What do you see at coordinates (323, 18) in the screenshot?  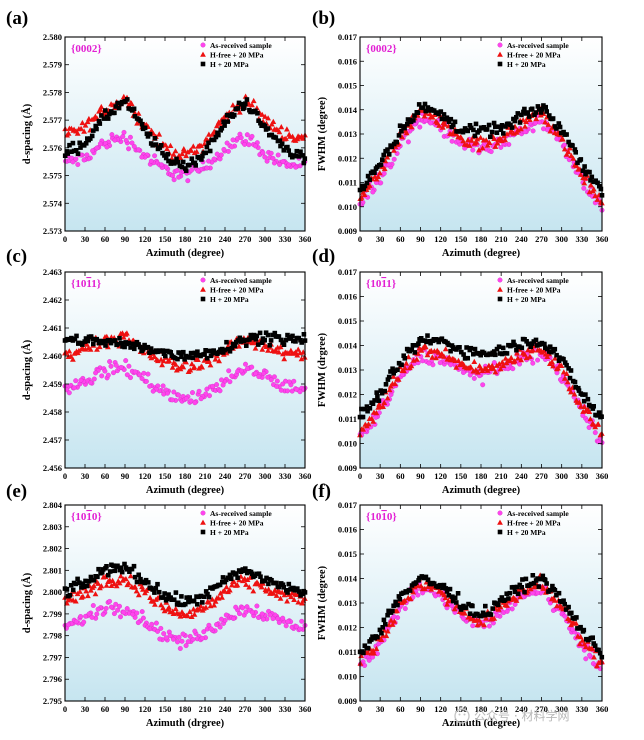 I see `panel-letter: (b)` at bounding box center [323, 18].